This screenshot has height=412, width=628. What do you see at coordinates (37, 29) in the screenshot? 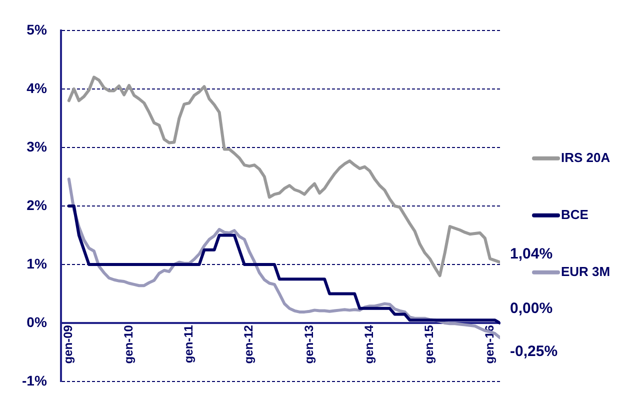
I see `y-tick-label: 5%` at bounding box center [37, 29].